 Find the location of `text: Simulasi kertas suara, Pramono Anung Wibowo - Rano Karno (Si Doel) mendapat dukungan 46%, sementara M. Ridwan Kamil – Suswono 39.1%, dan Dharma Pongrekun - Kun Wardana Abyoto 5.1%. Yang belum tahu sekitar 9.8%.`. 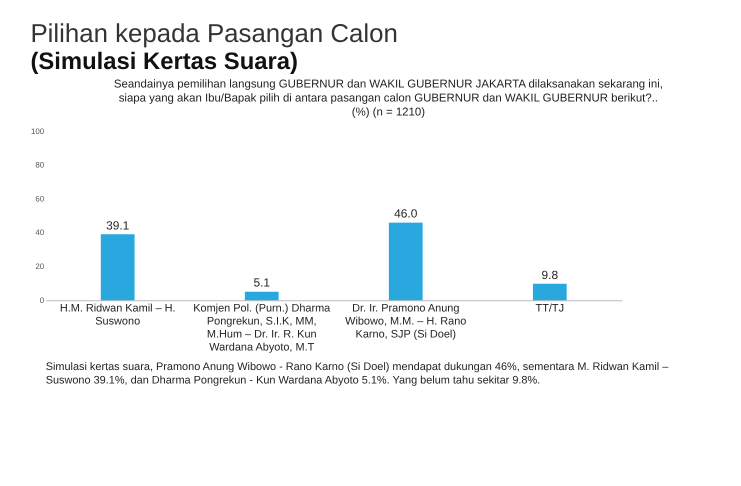

text: Simulasi kertas suara, Pramono Anung Wibowo - Rano Karno (Si Doel) mendapat dukungan 46%, sementara M. Ridwan Kamil – Suswono 39.1%, dan Dharma Pongrekun - Kun Wardana Abyoto 5.1%. Yang belum tahu sekitar 9.8%. is located at coordinates (358, 373).